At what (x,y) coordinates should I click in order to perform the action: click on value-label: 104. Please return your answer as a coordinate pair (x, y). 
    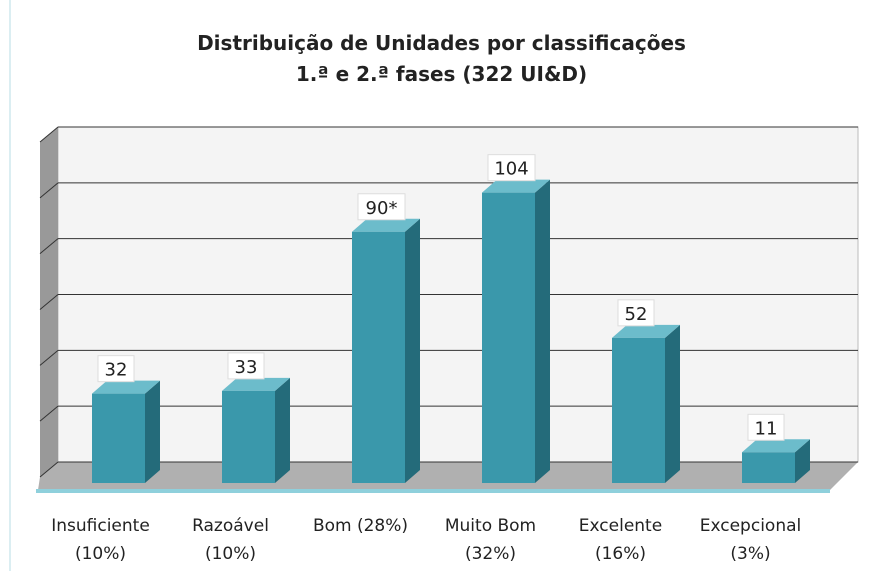
    Looking at the image, I should click on (511, 169).